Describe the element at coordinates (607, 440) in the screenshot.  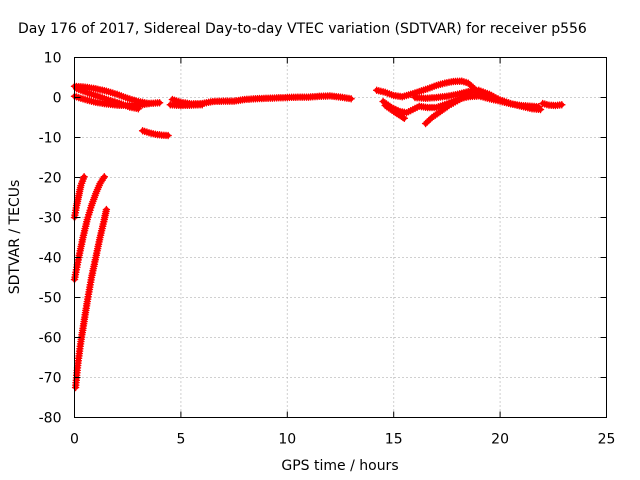
I see `x-tick-label: 25` at that location.